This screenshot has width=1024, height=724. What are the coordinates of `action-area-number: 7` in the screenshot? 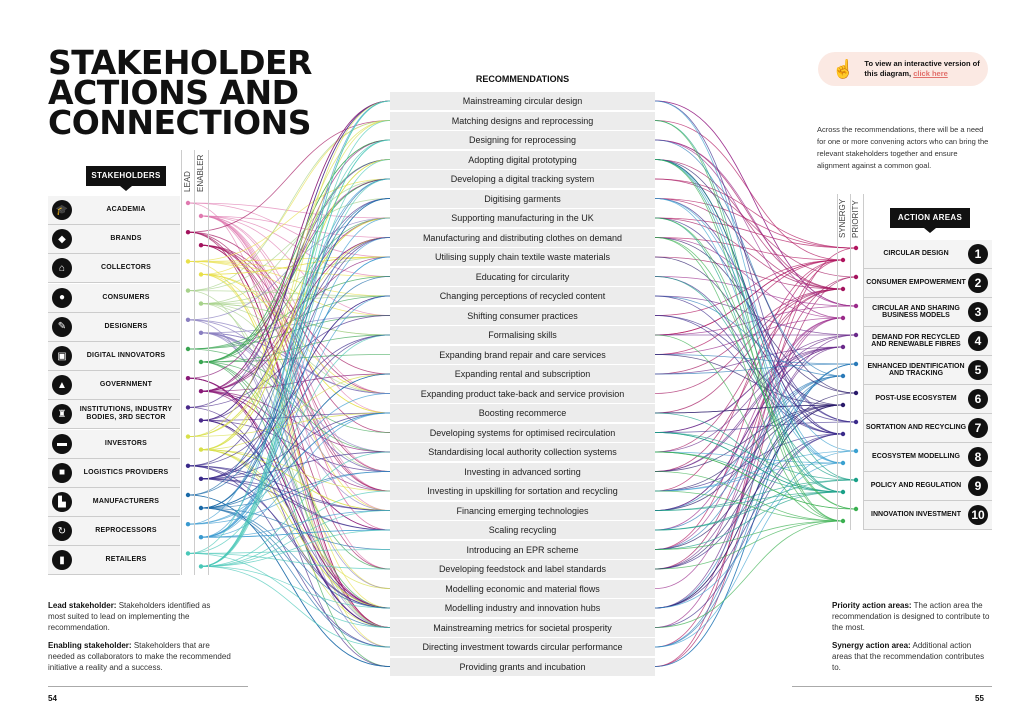 It's located at (978, 428).